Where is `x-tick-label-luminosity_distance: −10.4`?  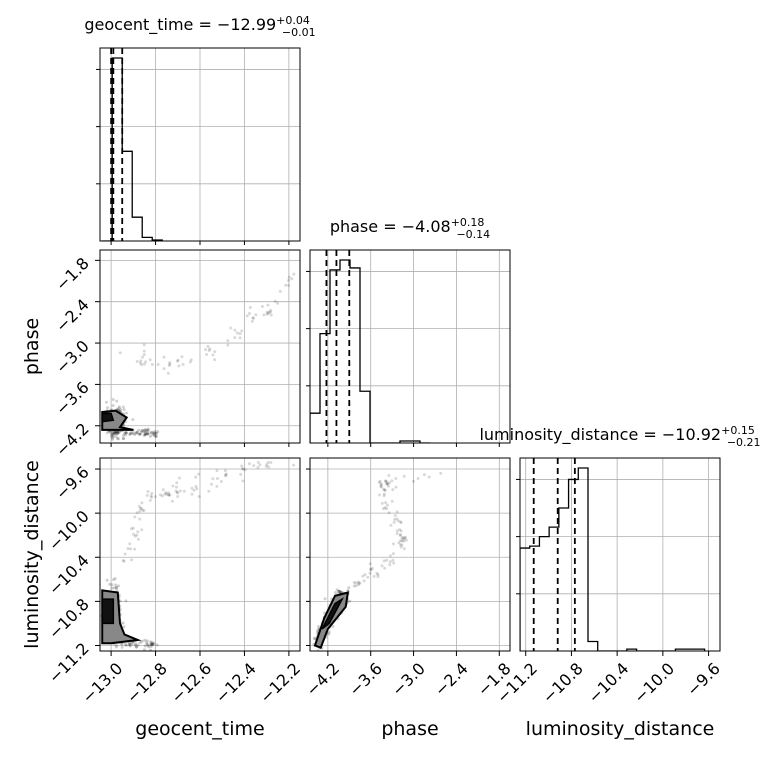
x-tick-label-luminosity_distance: −10.4 is located at coordinates (608, 683).